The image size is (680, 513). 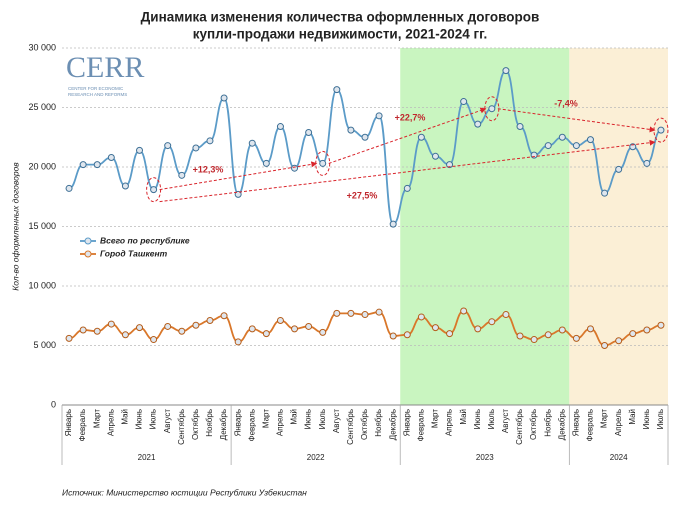 I want to click on y-tick-label: 0, so click(x=53, y=404).